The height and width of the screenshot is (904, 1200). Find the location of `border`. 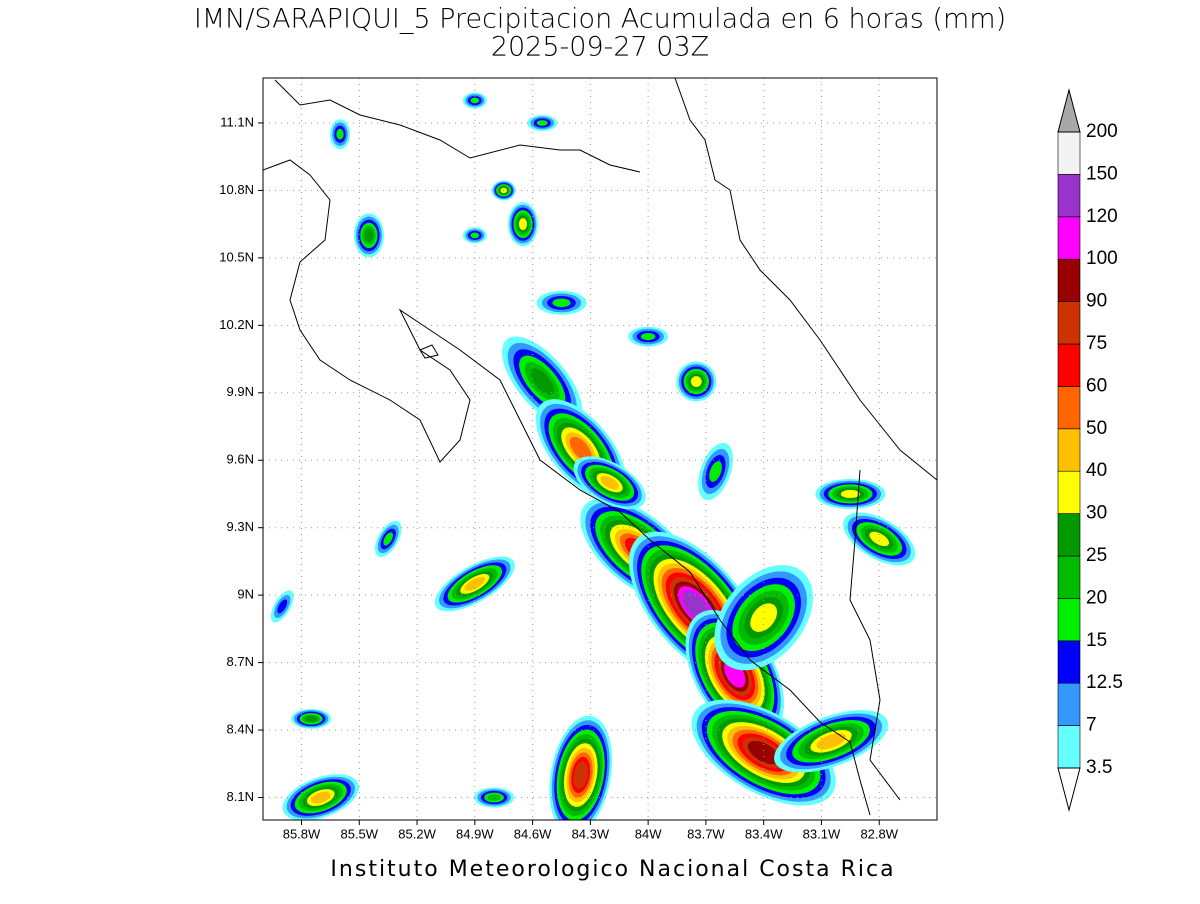

border is located at coordinates (457, 126).